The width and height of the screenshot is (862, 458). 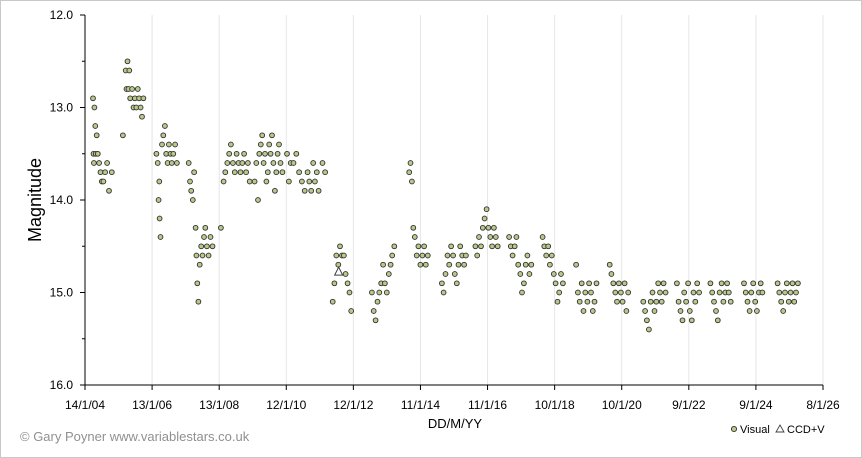 What do you see at coordinates (455, 423) in the screenshot?
I see `x-axis-title: DD/M/YY` at bounding box center [455, 423].